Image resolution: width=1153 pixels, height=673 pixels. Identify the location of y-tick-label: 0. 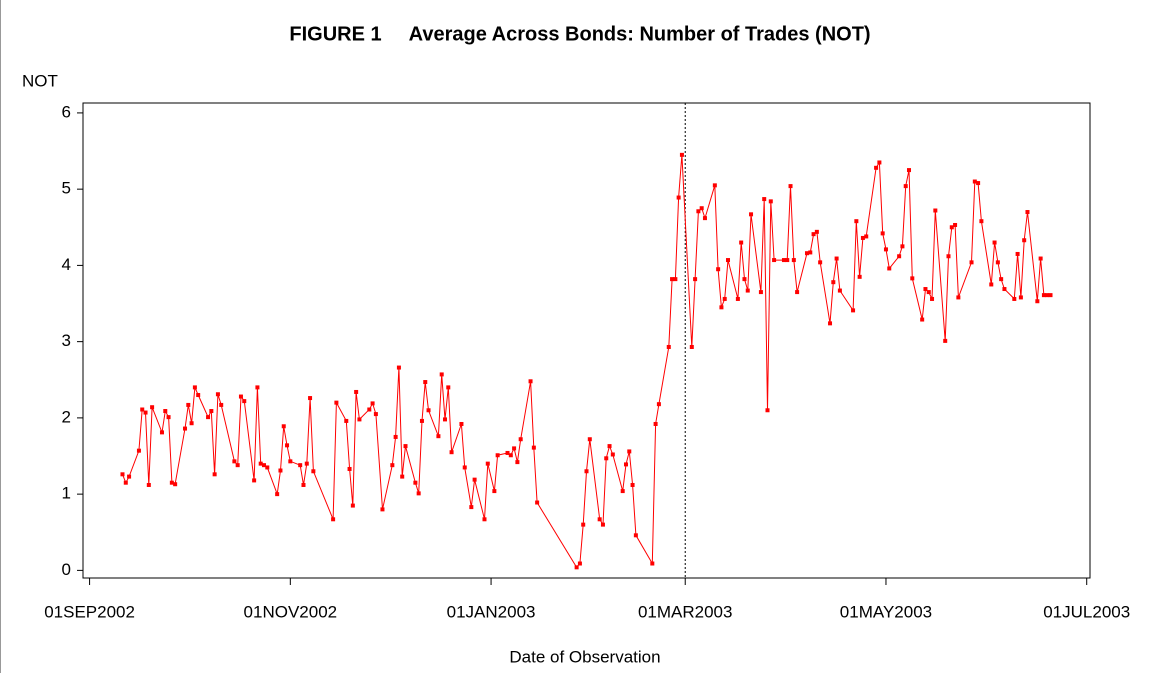
(66, 569).